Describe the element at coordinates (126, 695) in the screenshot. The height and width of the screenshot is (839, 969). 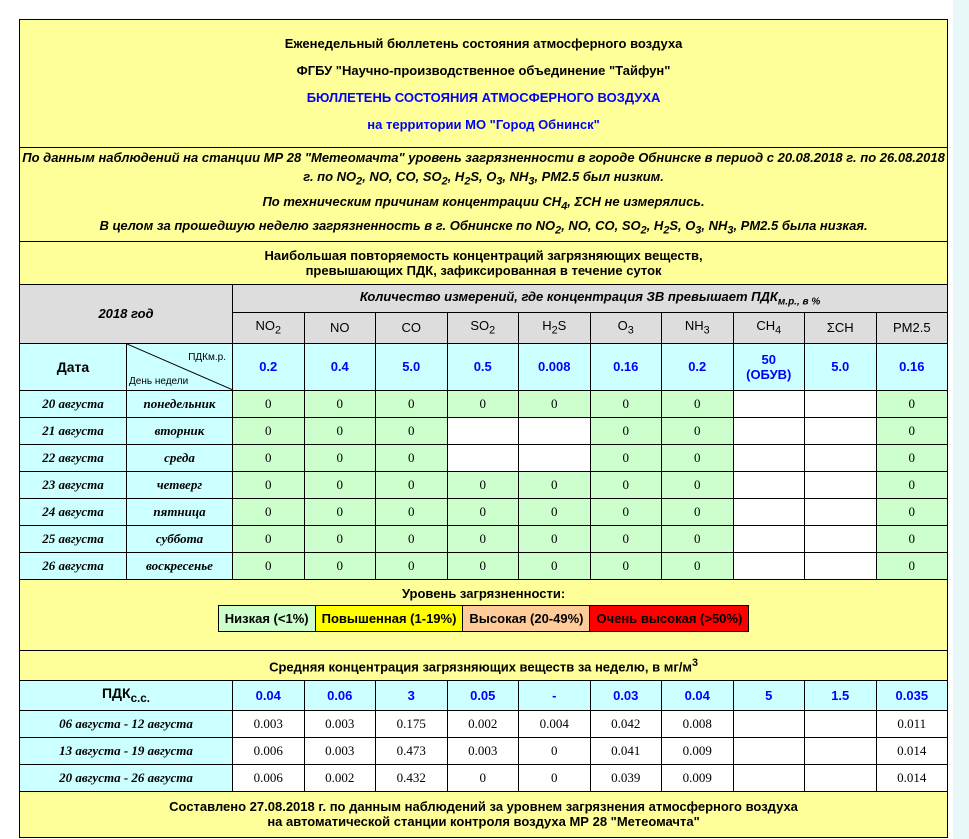
I see `pdk-ss-label: ПДКс.с.` at that location.